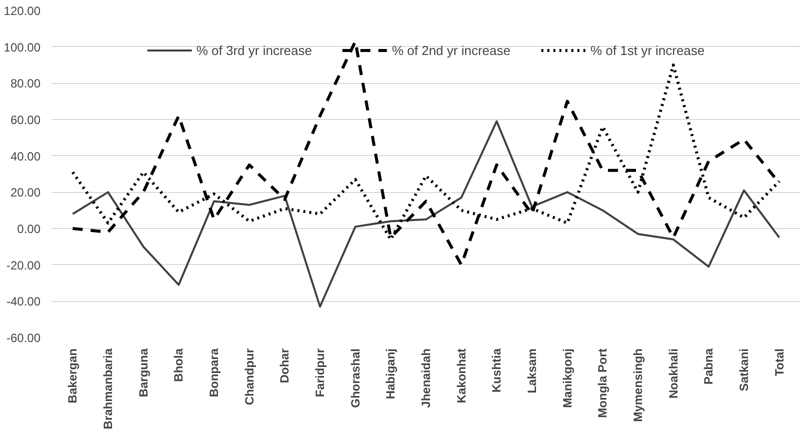  What do you see at coordinates (25, 193) in the screenshot?
I see `y-tick-label: 20.00` at bounding box center [25, 193].